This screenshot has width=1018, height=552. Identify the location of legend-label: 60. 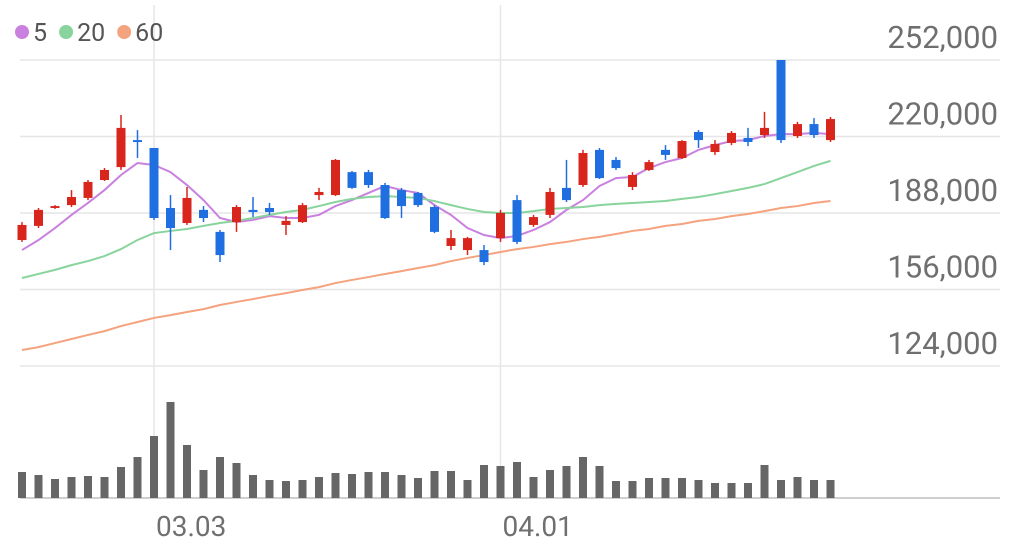
(149, 33).